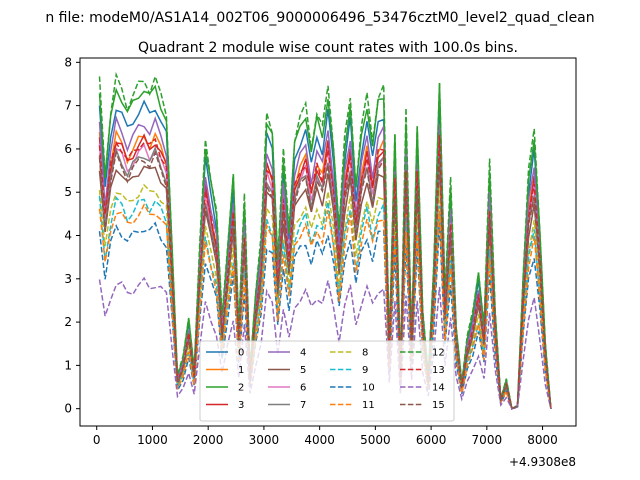  What do you see at coordinates (241, 353) in the screenshot?
I see `legend-label-0: 0` at bounding box center [241, 353].